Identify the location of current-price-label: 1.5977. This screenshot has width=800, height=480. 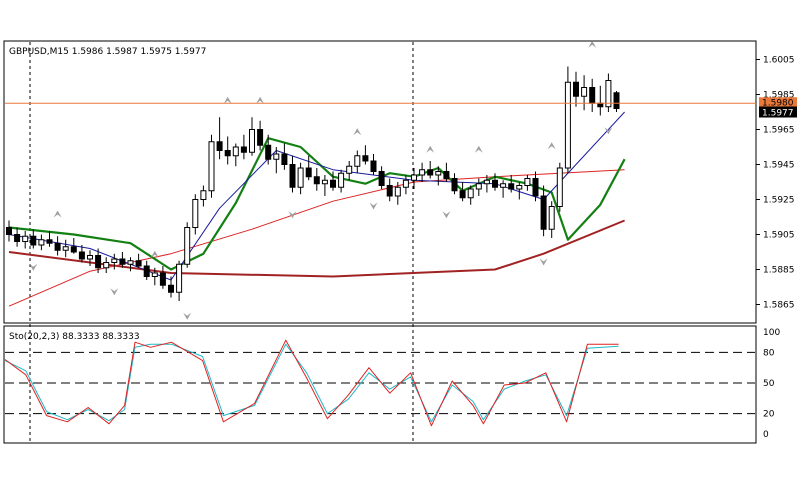
(778, 114).